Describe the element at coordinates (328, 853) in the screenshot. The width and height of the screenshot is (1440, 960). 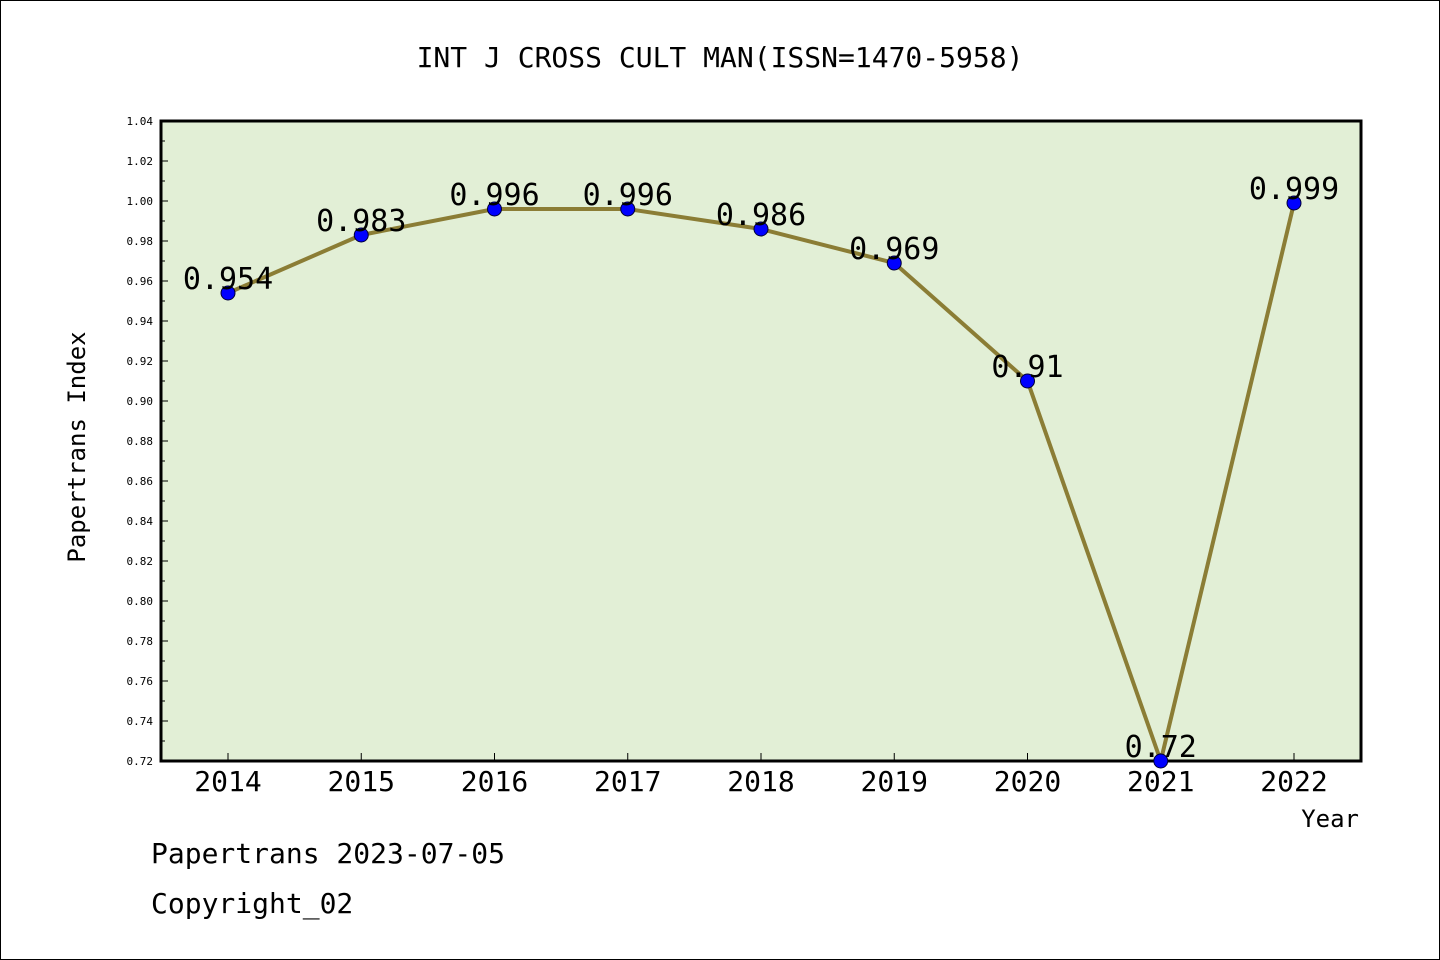
I see `footer-date-line: Papertrans 2023-07-05` at that location.